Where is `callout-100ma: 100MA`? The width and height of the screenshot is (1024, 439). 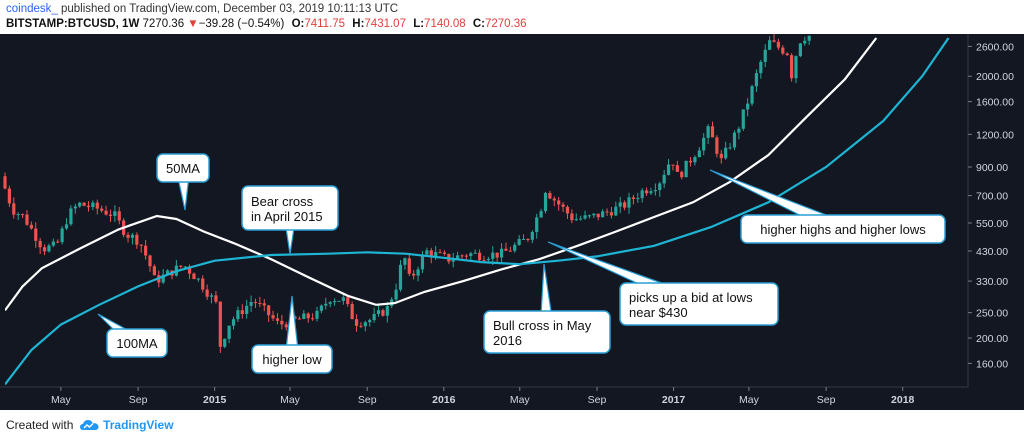
callout-100ma: 100MA is located at coordinates (132, 335).